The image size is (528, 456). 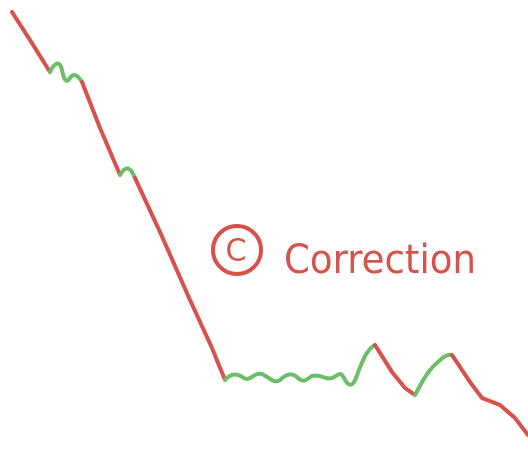 I want to click on marker-circle, so click(x=237, y=250).